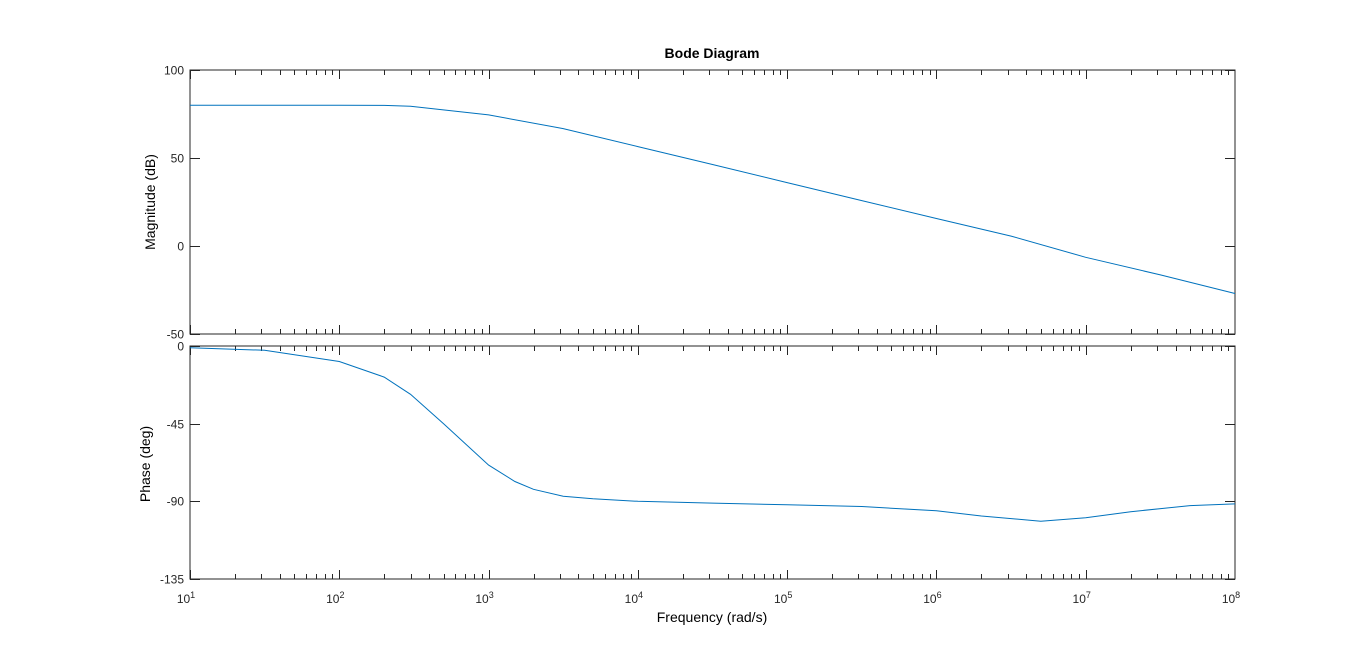  What do you see at coordinates (932, 598) in the screenshot?
I see `x-tick-label: 10⁶` at bounding box center [932, 598].